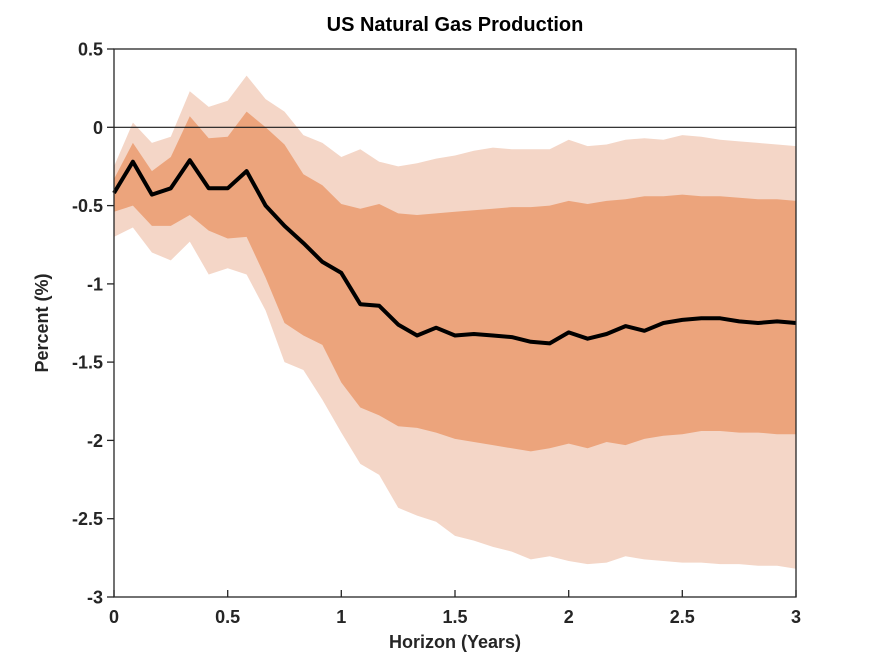  Describe the element at coordinates (95, 284) in the screenshot. I see `y-tick-label: -1` at that location.